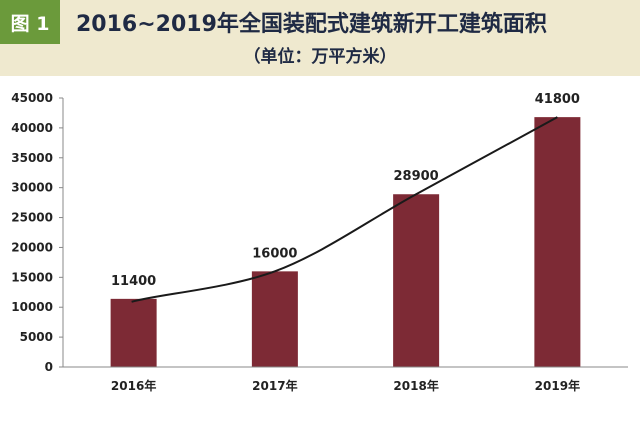  What do you see at coordinates (311, 24) in the screenshot?
I see `chart-title: 2016~2019年全国装配式建筑新开工建筑面积` at bounding box center [311, 24].